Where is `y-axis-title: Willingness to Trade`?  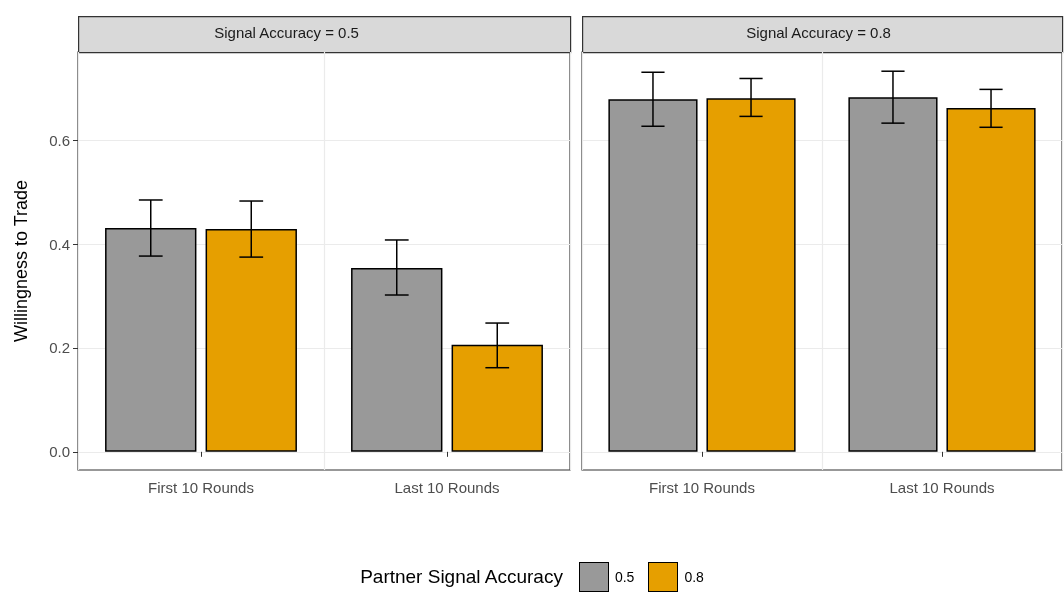
y-axis-title: Willingness to Trade is located at coordinates (21, 261).